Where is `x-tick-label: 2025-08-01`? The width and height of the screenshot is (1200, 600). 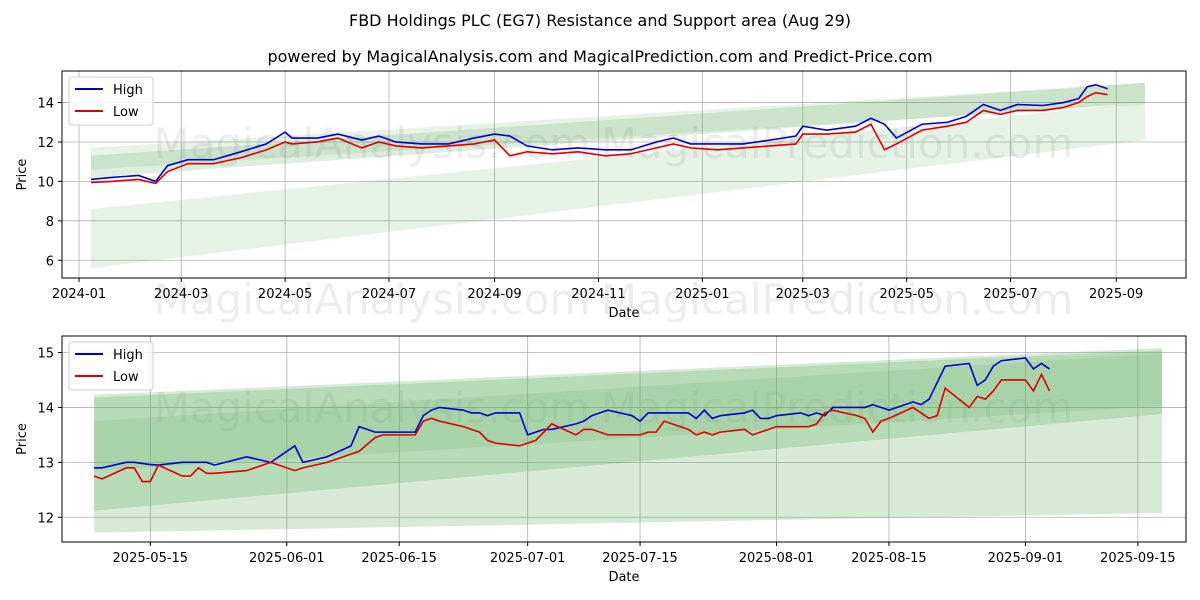
x-tick-label: 2025-08-01 is located at coordinates (777, 558).